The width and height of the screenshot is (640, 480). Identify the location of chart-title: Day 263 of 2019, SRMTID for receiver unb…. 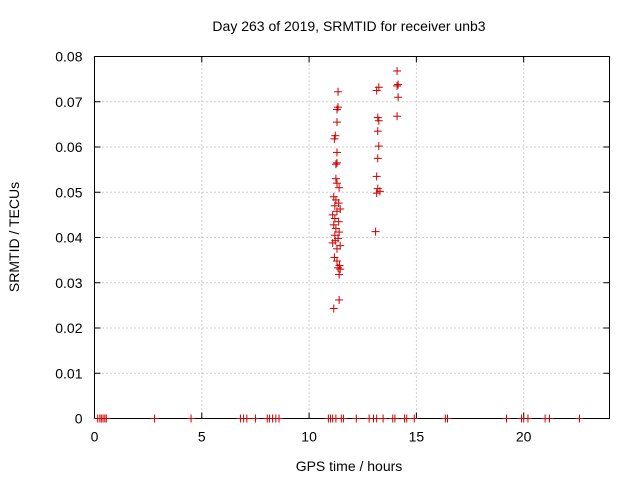
(348, 26).